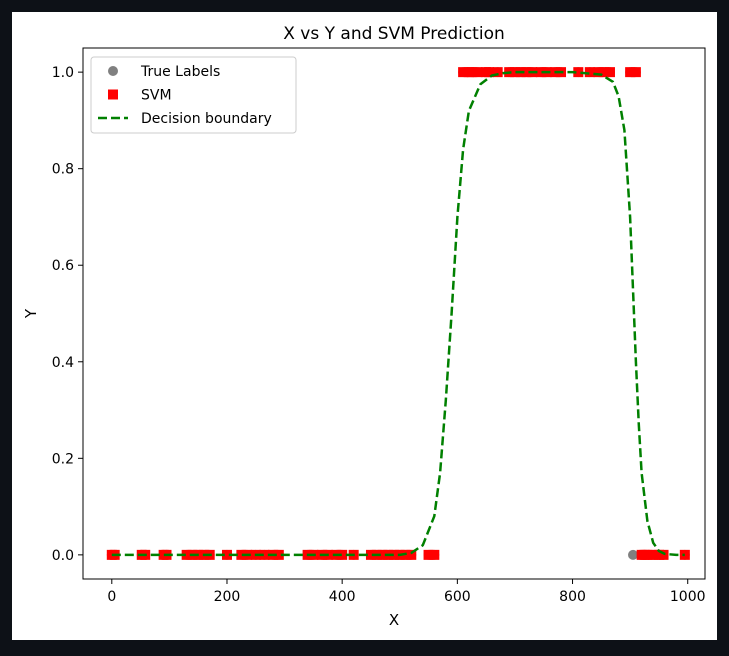  I want to click on legend-label: True Labels, so click(180, 72).